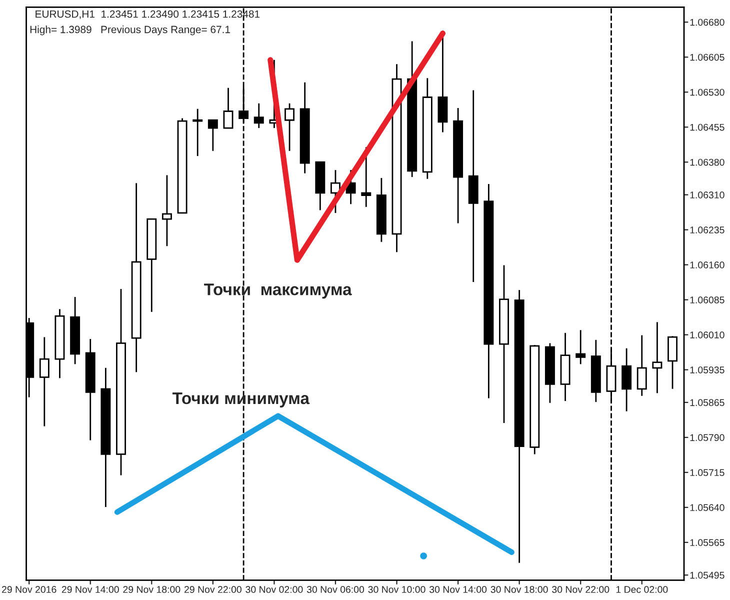 This screenshot has height=600, width=730. Describe the element at coordinates (151, 589) in the screenshot. I see `x-tick-label: 29 Nov 18:00` at that location.